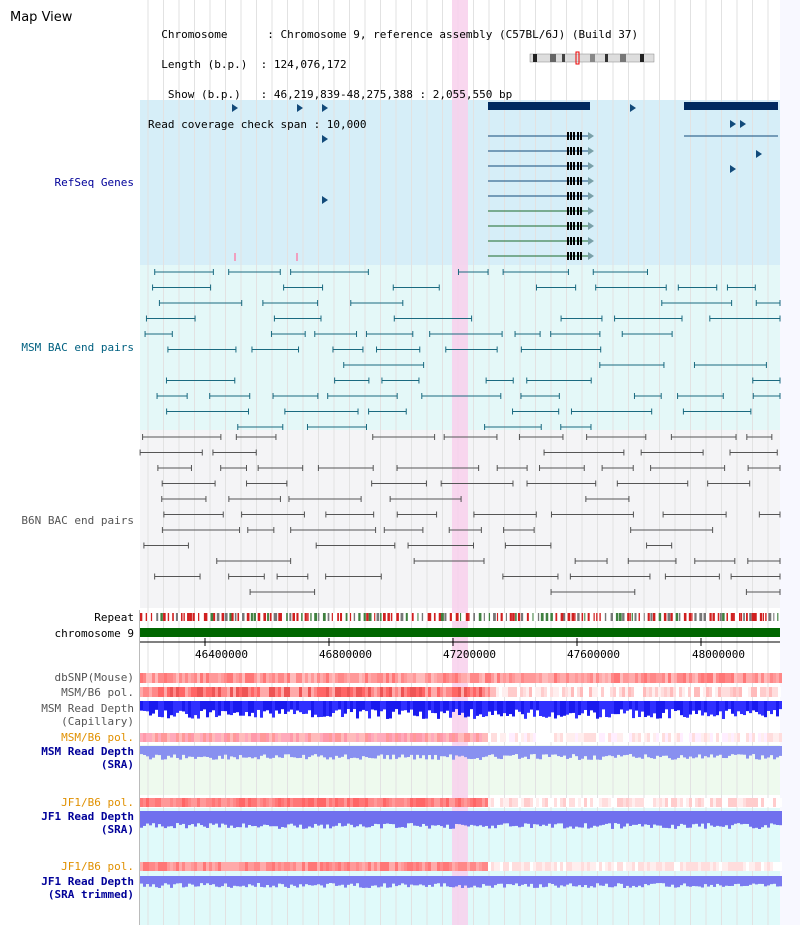 The height and width of the screenshot is (925, 800). Describe the element at coordinates (77, 520) in the screenshot. I see `track-label-b6n-bac: B6N BAC end pairs` at that location.